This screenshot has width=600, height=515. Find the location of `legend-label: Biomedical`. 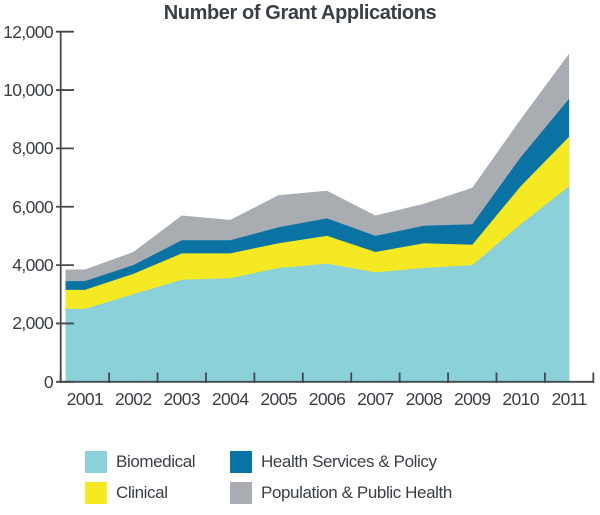

legend-label: Biomedical is located at coordinates (156, 461).